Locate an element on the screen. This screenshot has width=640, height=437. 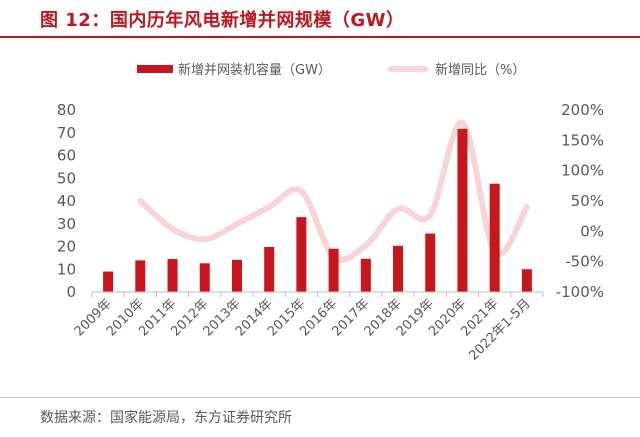
legend: 新增并网装机容量（GW） 新增同比（%） is located at coordinates (331, 70).